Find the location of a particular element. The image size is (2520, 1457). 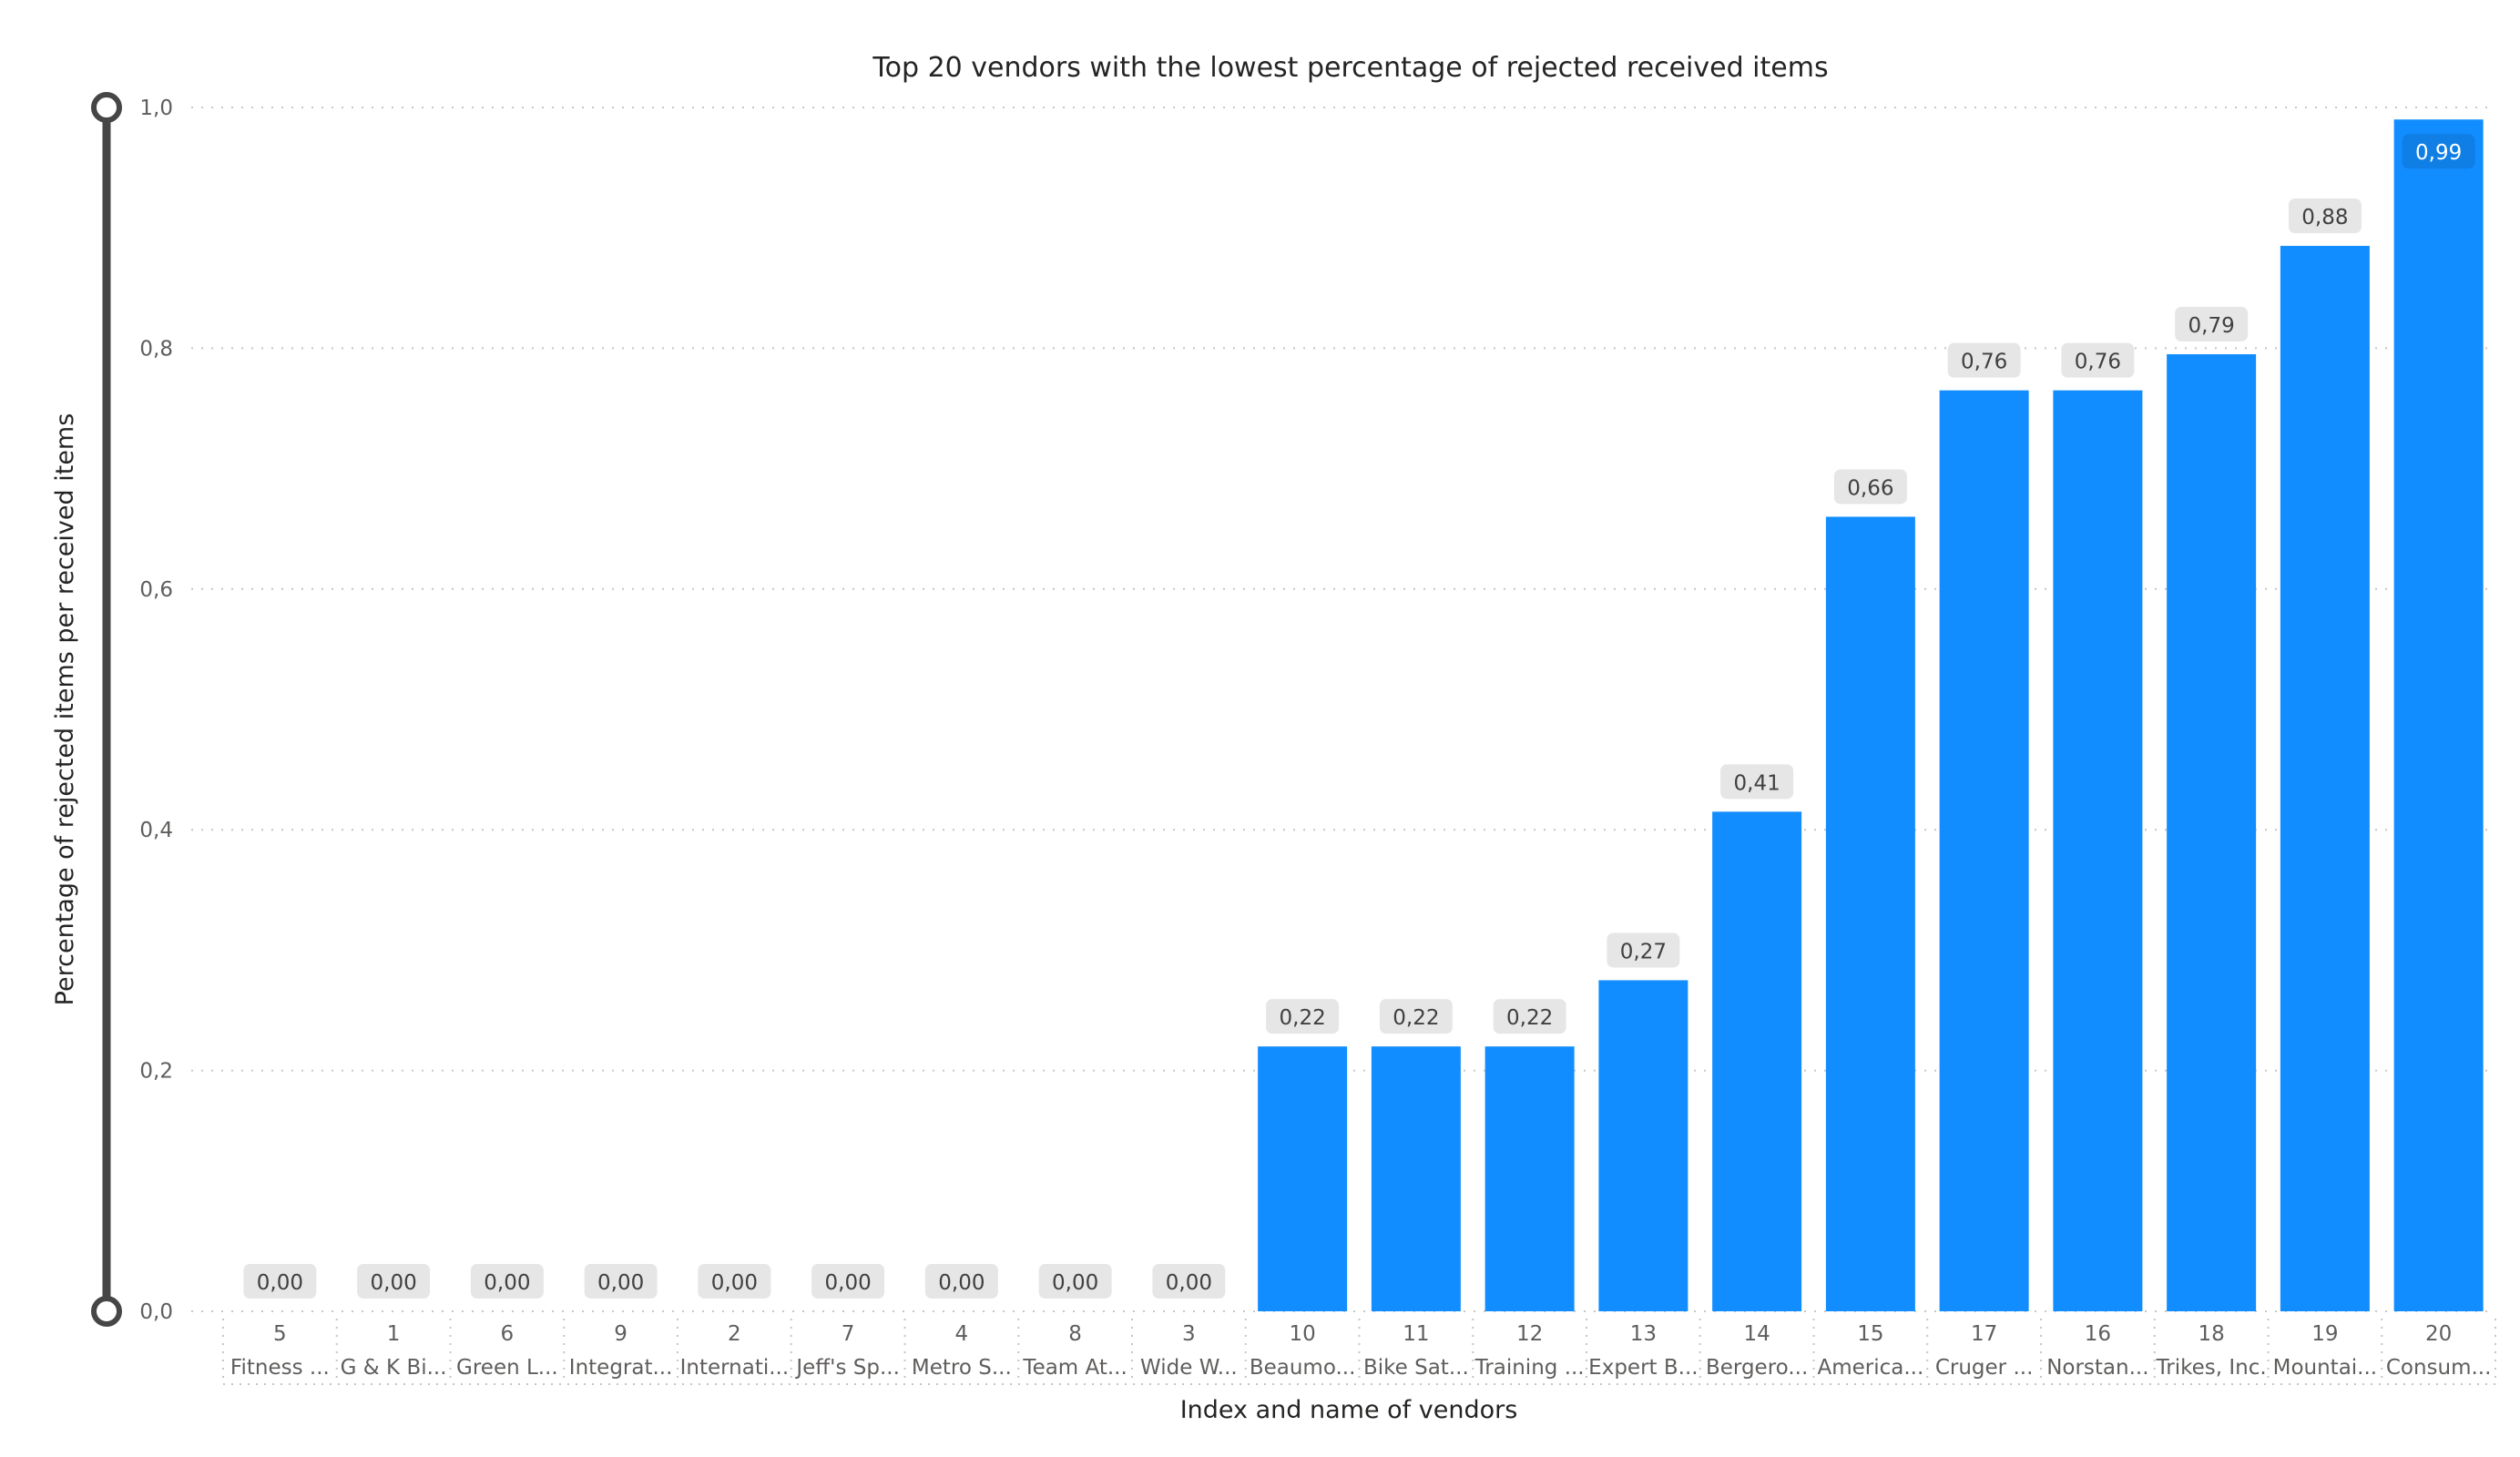

data-label: 0,27 is located at coordinates (1643, 951).